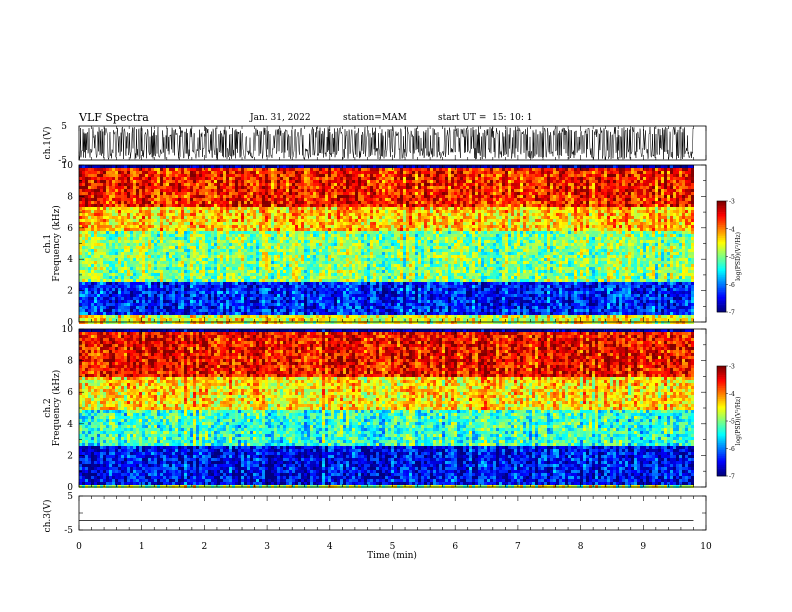 Image resolution: width=792 pixels, height=612 pixels. Describe the element at coordinates (142, 547) in the screenshot. I see `x-tick-label: 1` at that location.